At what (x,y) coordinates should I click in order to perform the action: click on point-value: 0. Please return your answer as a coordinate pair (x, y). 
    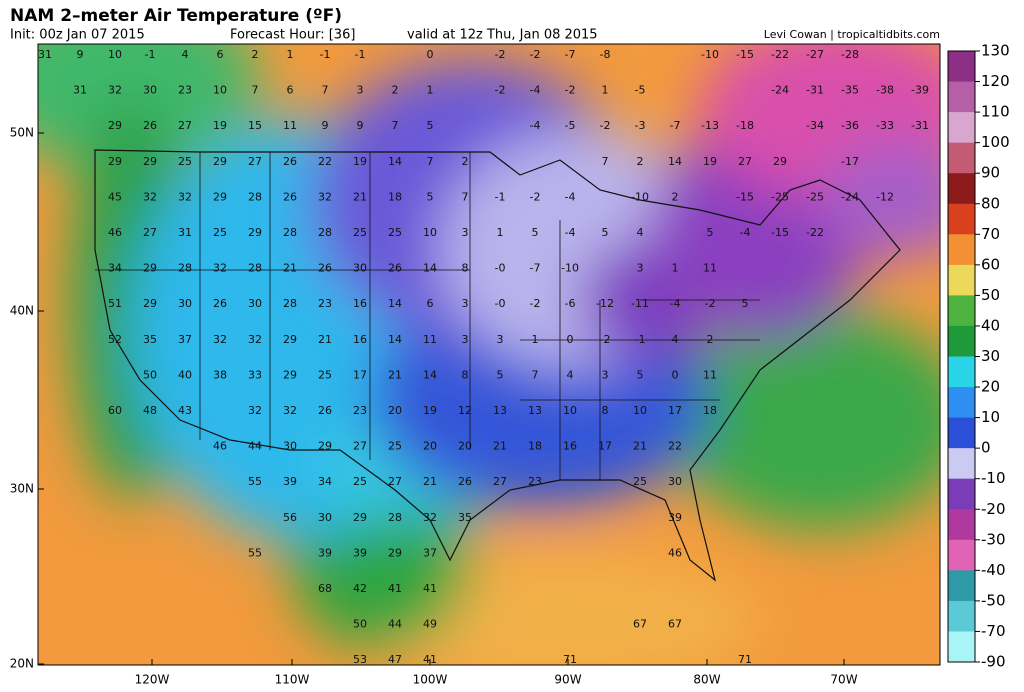
    Looking at the image, I should click on (570, 339).